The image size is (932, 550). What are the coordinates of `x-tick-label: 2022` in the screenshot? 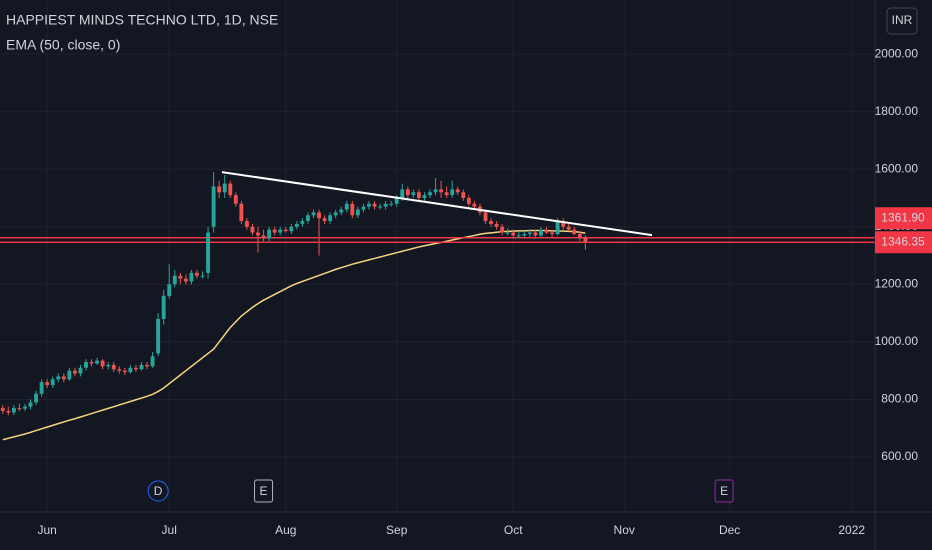 It's located at (851, 530).